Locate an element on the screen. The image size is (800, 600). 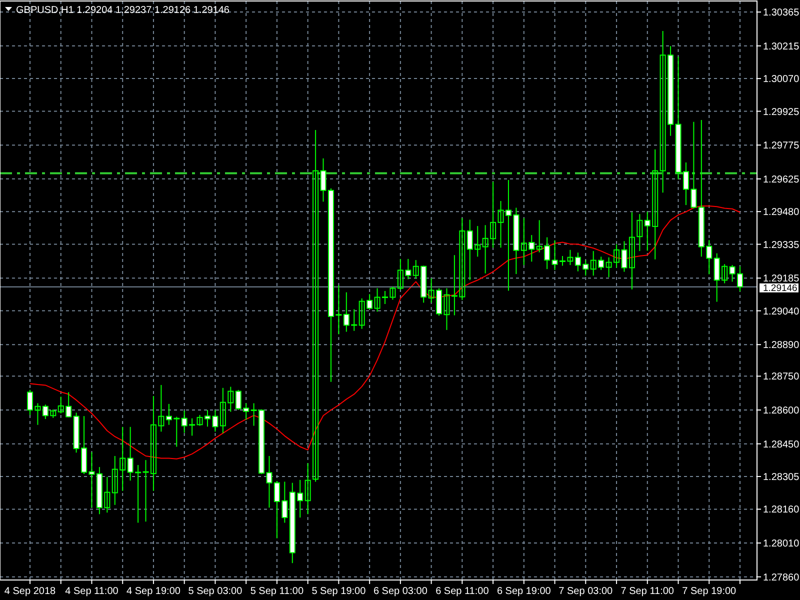
y-tick-label: 1.30215 is located at coordinates (781, 46).